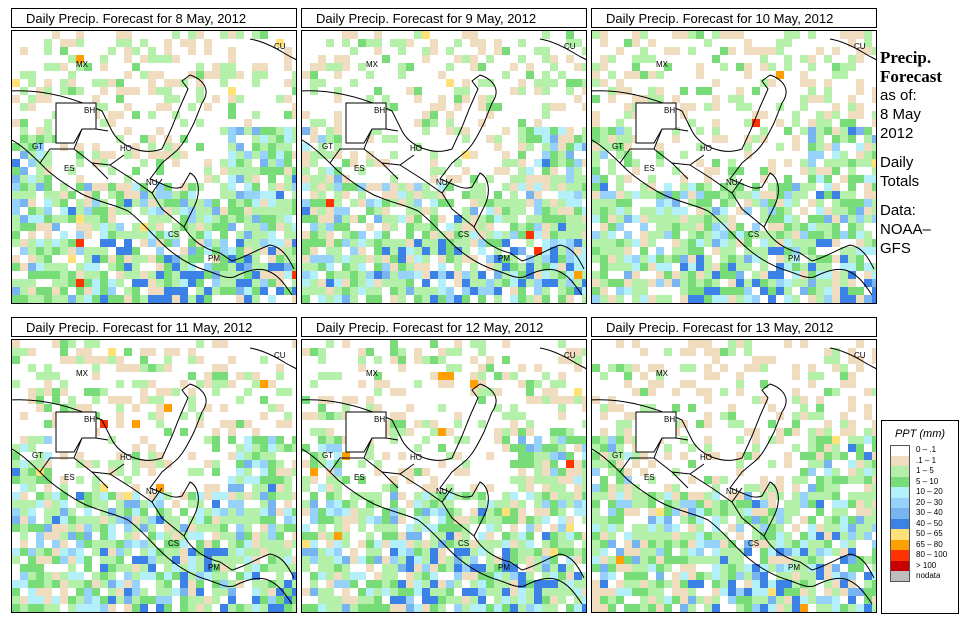 This screenshot has width=967, height=633. I want to click on info-heading: Forecast, so click(911, 76).